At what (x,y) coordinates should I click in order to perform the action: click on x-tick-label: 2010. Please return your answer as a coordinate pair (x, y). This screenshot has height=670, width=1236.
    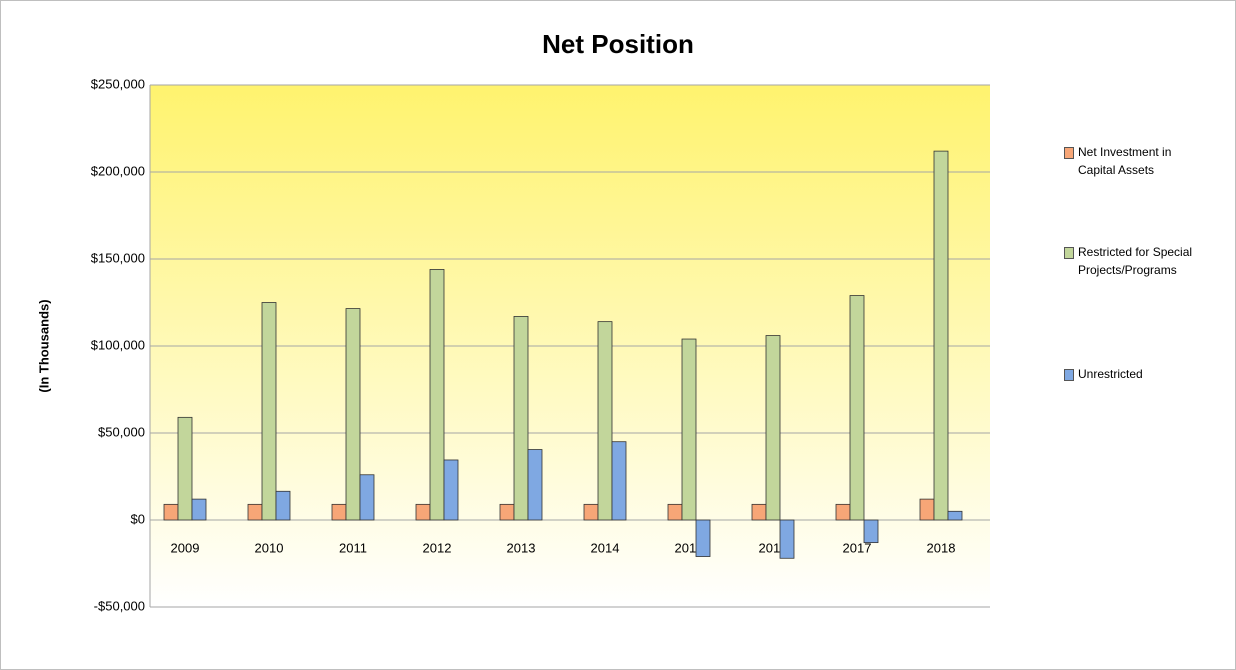
    Looking at the image, I should click on (269, 547).